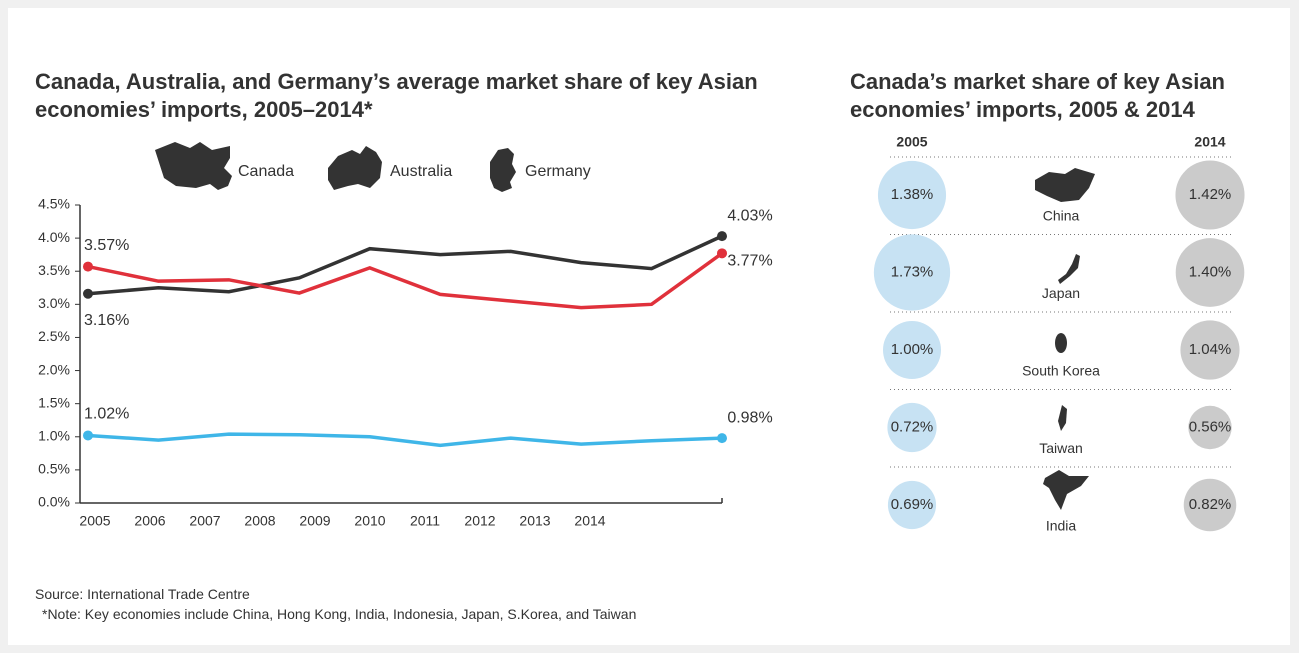 This screenshot has width=1299, height=653. I want to click on x-tick-label: 2011, so click(425, 521).